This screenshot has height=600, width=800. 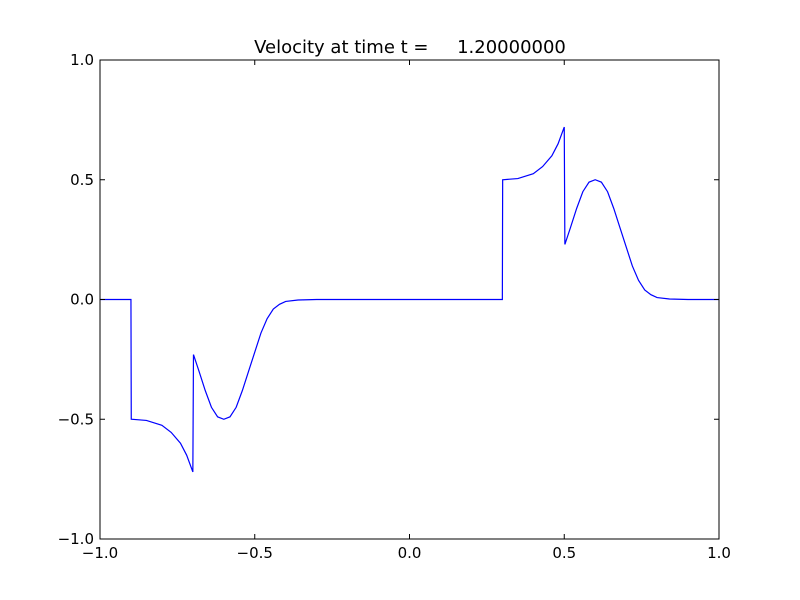 I want to click on y-tick-label: 0.5, so click(x=82, y=180).